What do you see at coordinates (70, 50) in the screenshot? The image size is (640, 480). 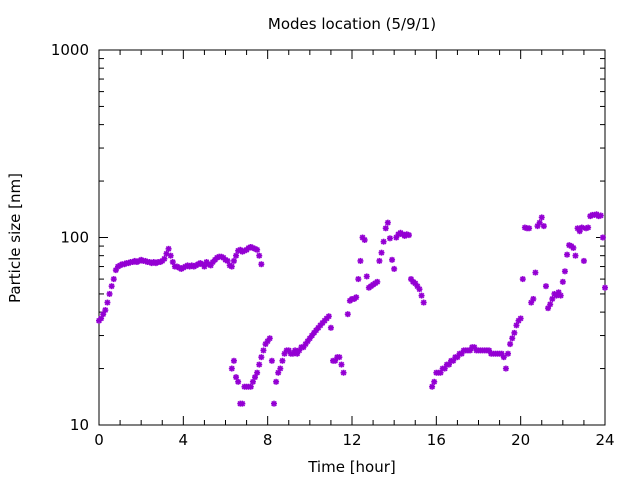 I see `y-tick-label: 1000` at bounding box center [70, 50].